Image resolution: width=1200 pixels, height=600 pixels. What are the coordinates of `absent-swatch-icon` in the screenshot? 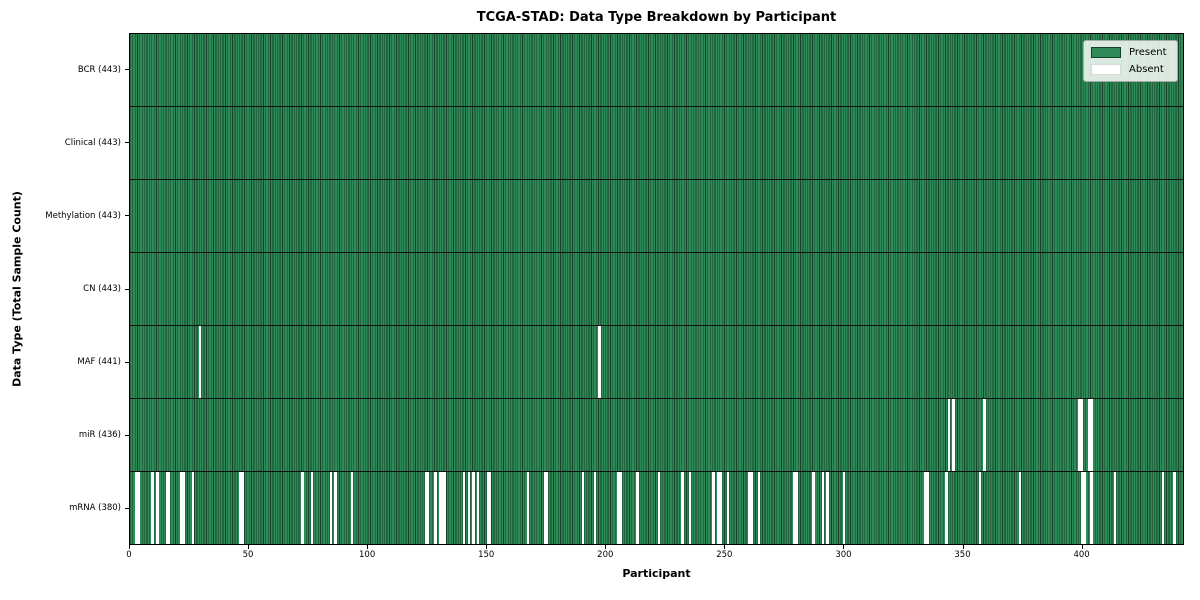 It's located at (1106, 69).